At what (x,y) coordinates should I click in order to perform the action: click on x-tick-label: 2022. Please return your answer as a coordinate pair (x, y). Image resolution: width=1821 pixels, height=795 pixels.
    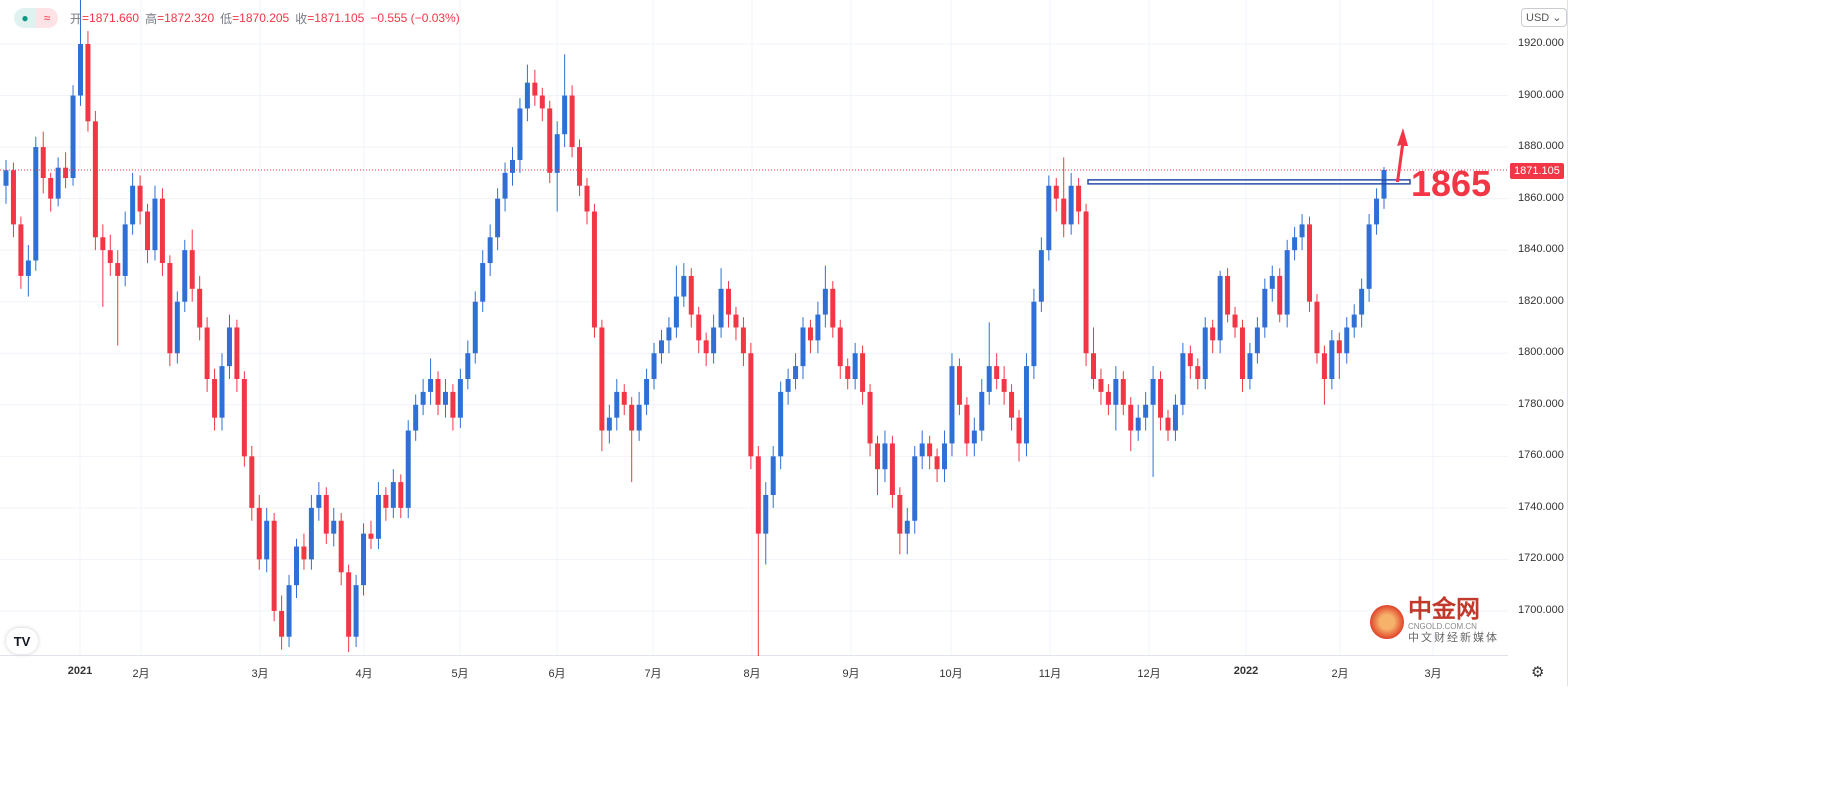
    Looking at the image, I should click on (1246, 671).